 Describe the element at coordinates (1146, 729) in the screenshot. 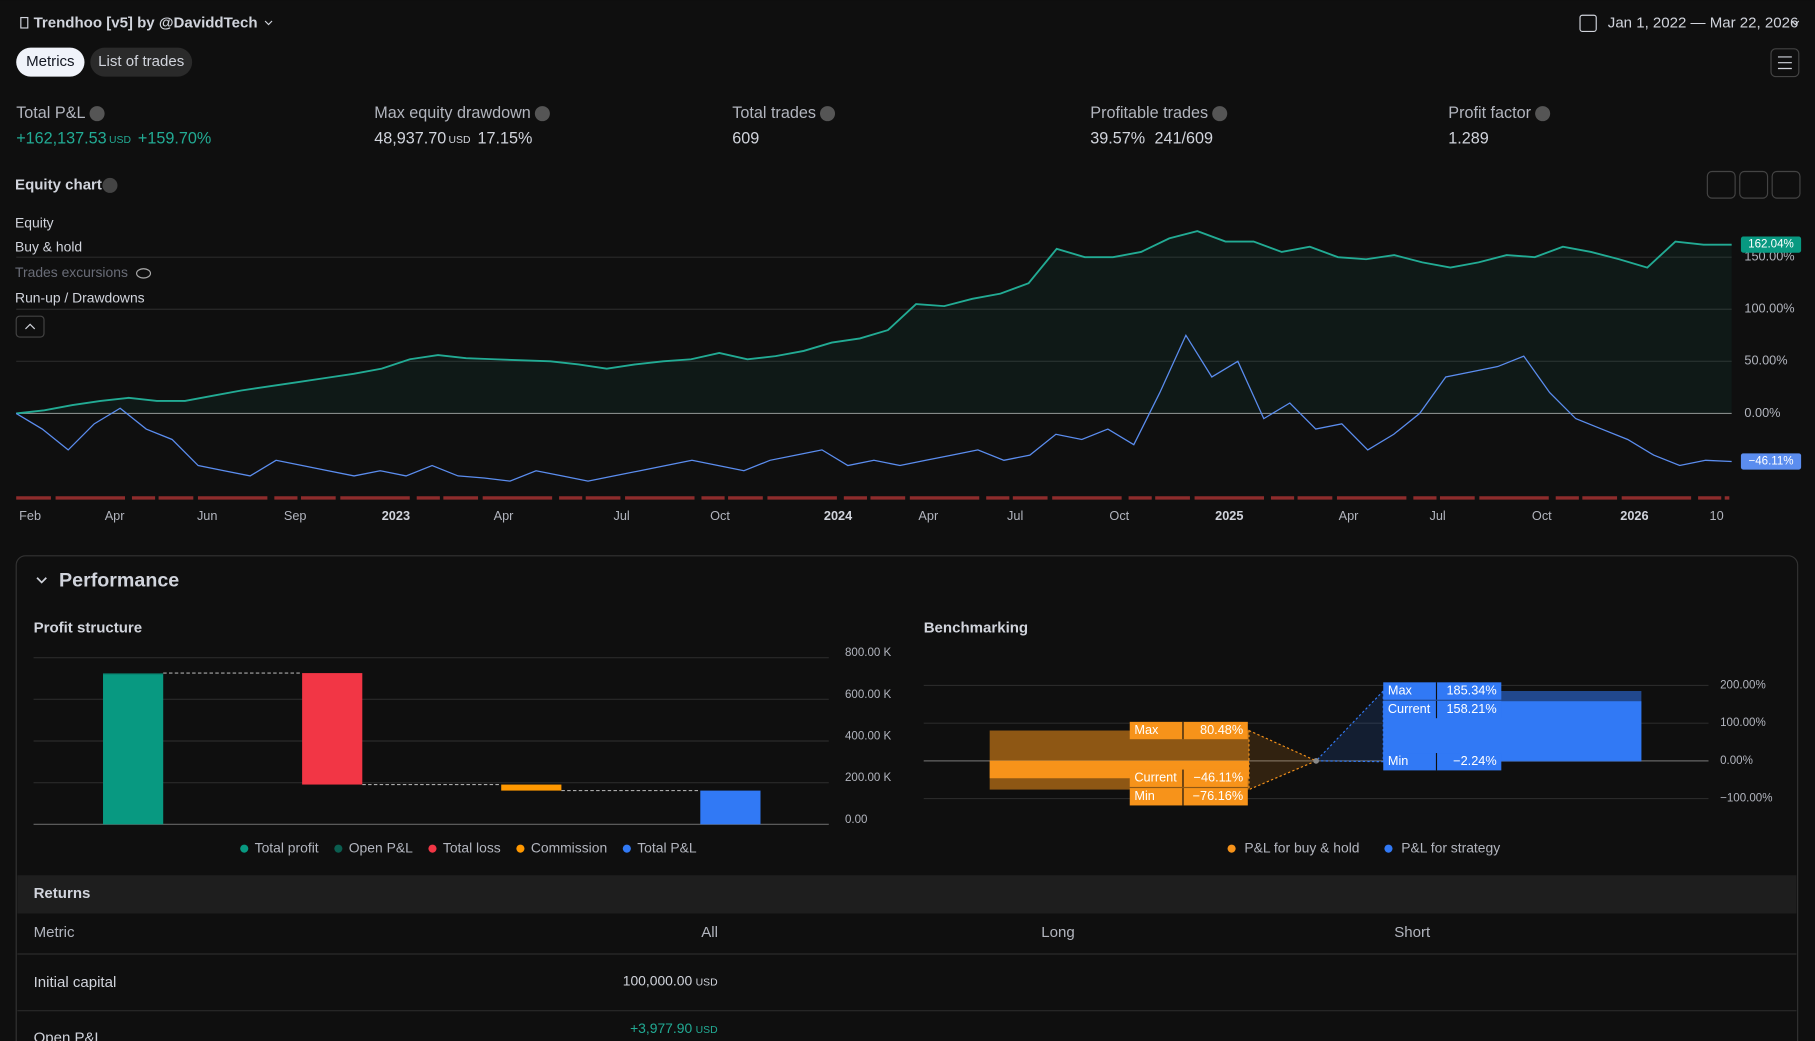

I see `tag-label: Max` at that location.